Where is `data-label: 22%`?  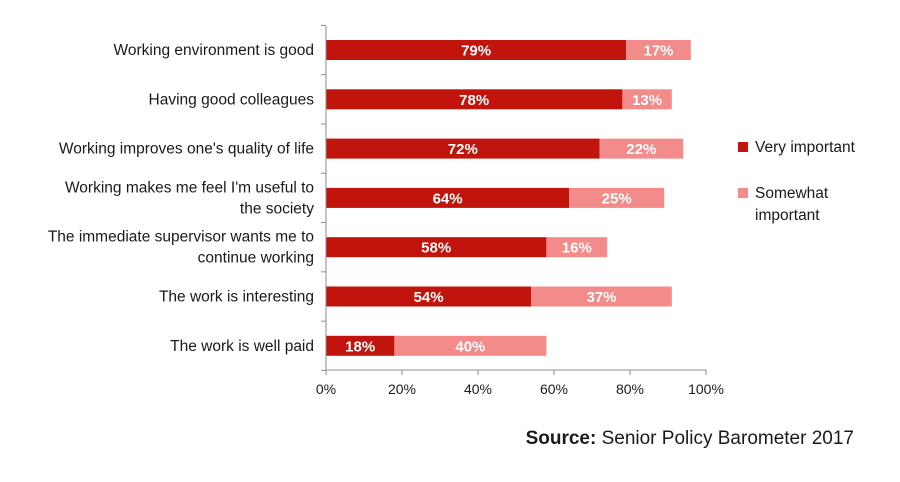 data-label: 22% is located at coordinates (641, 149).